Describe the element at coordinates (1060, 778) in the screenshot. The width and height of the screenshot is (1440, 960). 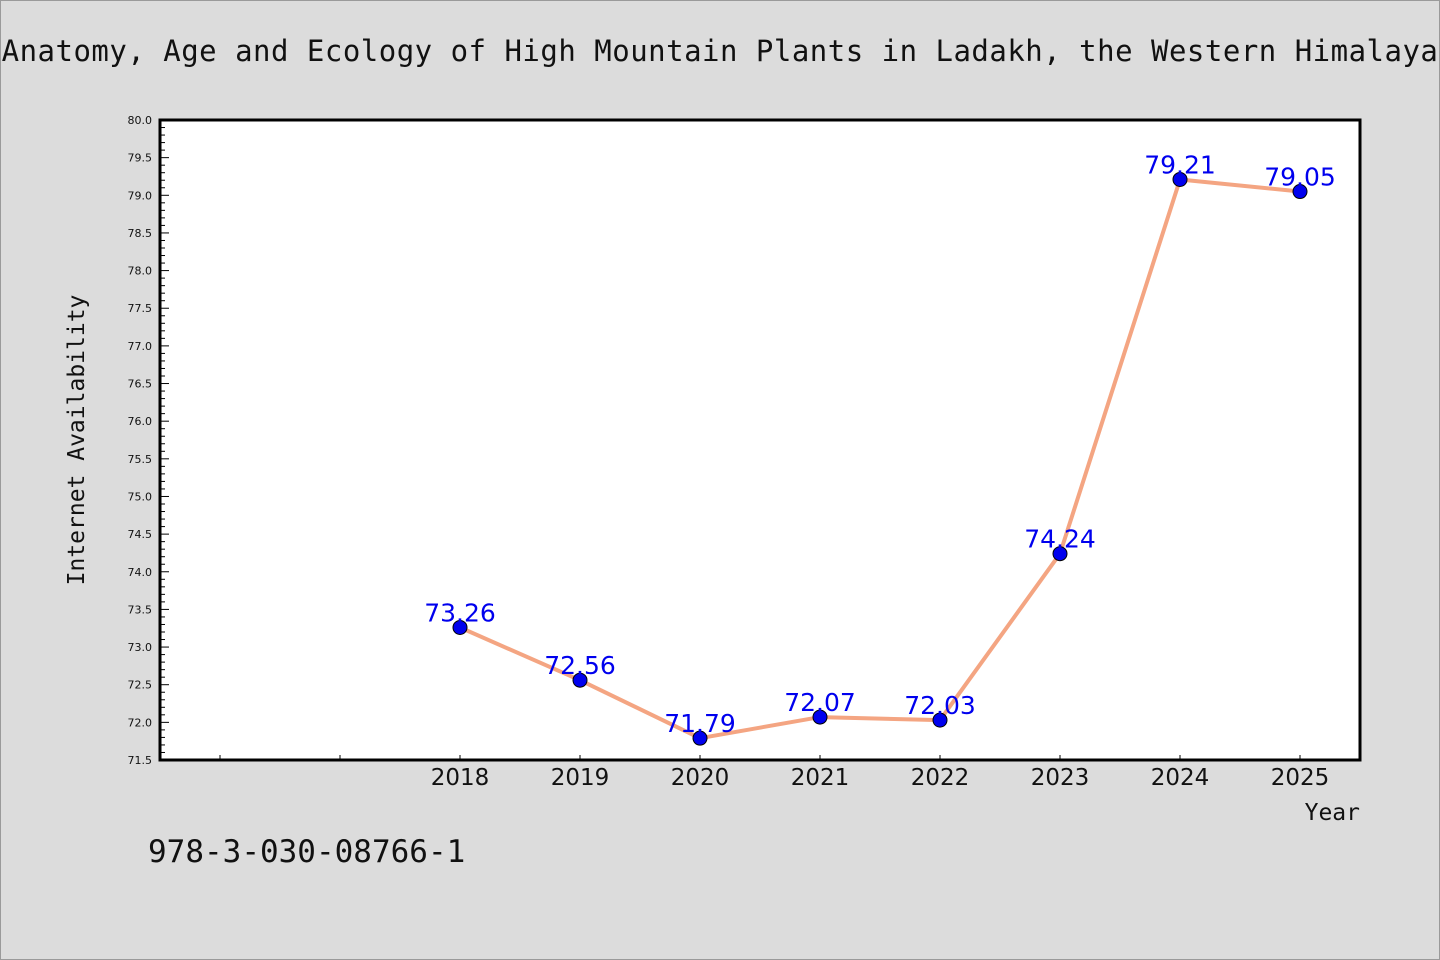
I see `x-tick-label: 2023` at that location.